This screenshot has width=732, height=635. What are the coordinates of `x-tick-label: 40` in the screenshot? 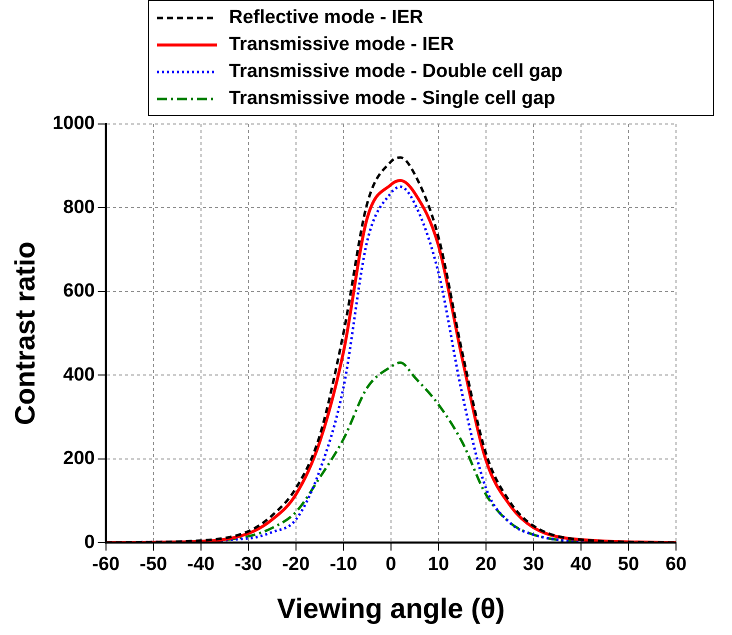 It's located at (581, 565).